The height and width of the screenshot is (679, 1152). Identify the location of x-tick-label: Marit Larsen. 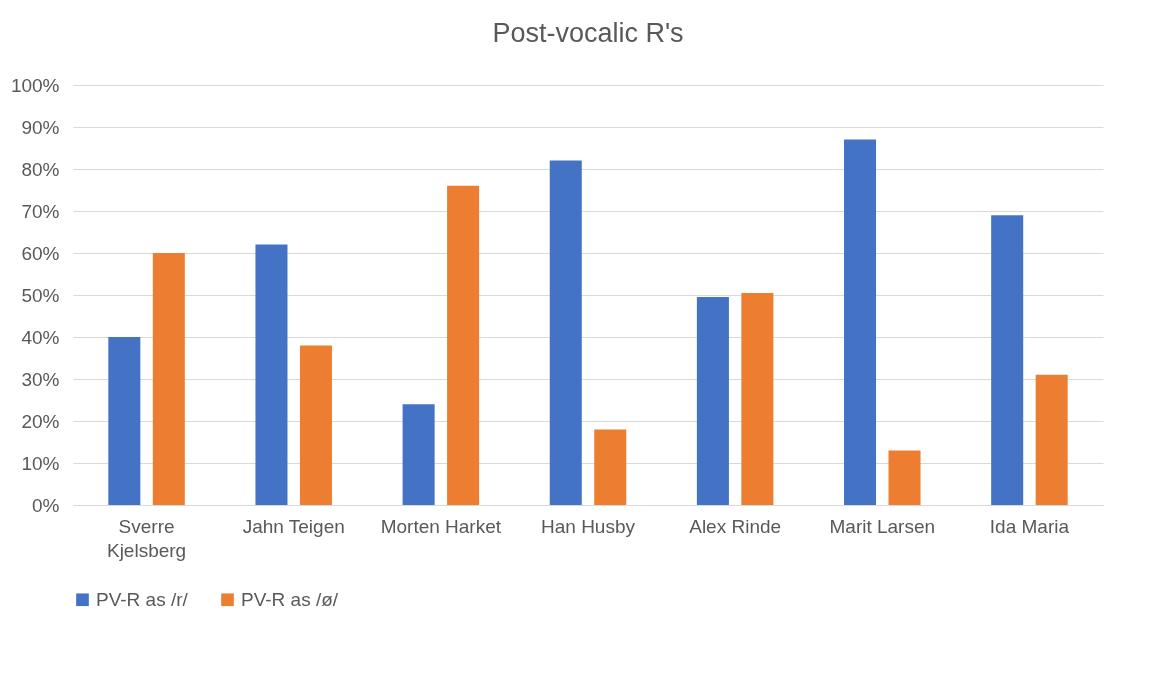
(882, 526).